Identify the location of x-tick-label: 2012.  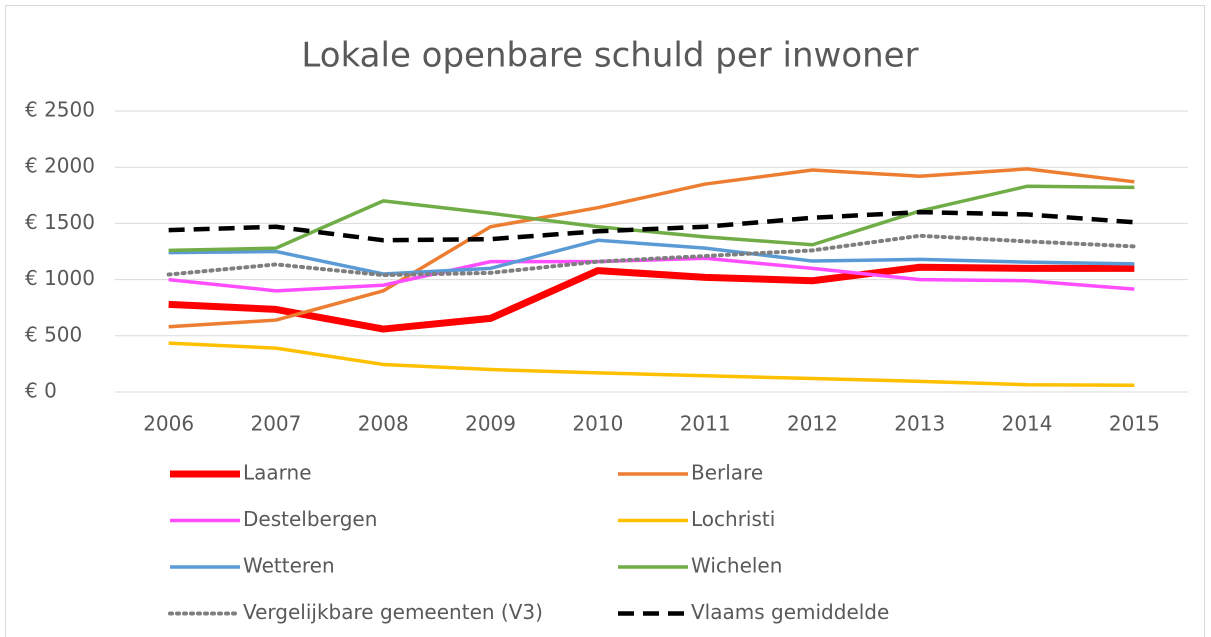
(812, 424).